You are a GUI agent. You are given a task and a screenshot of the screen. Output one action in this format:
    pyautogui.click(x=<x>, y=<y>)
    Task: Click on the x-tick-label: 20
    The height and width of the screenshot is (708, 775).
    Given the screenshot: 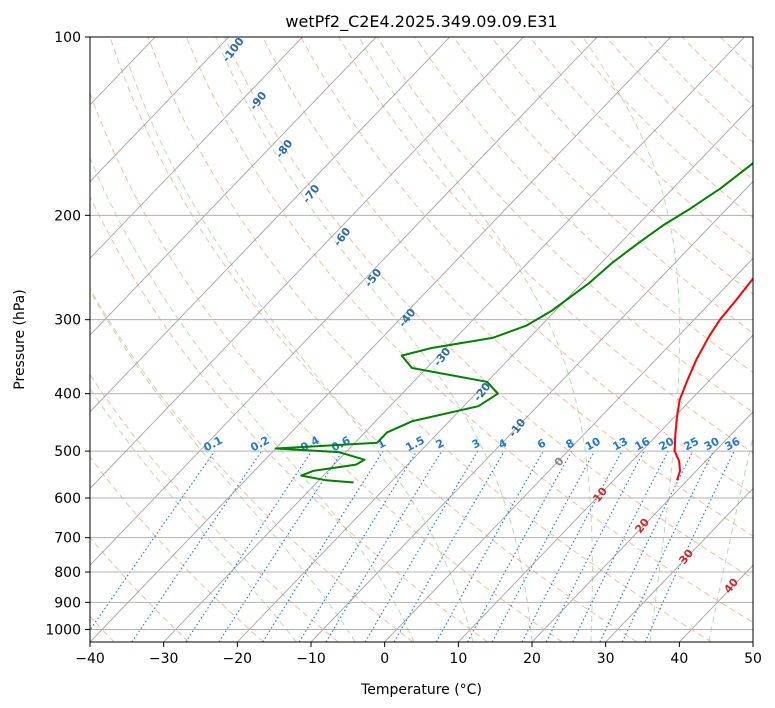 What is the action you would take?
    pyautogui.click(x=532, y=659)
    